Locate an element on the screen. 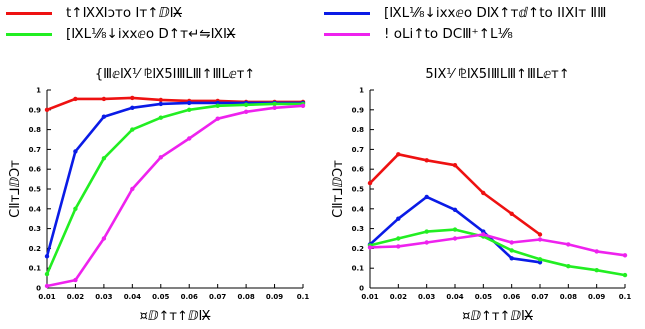 The image size is (645, 329). y-tick-label: 0.4 is located at coordinates (358, 209).